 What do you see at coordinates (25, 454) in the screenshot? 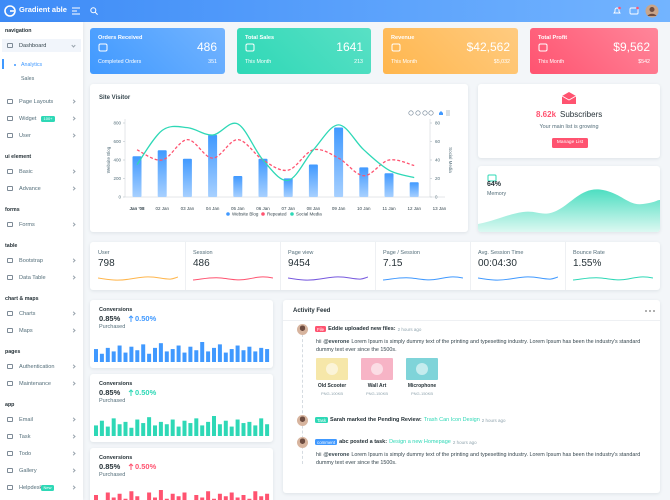
I see `nav-item: Todo` at bounding box center [25, 454].